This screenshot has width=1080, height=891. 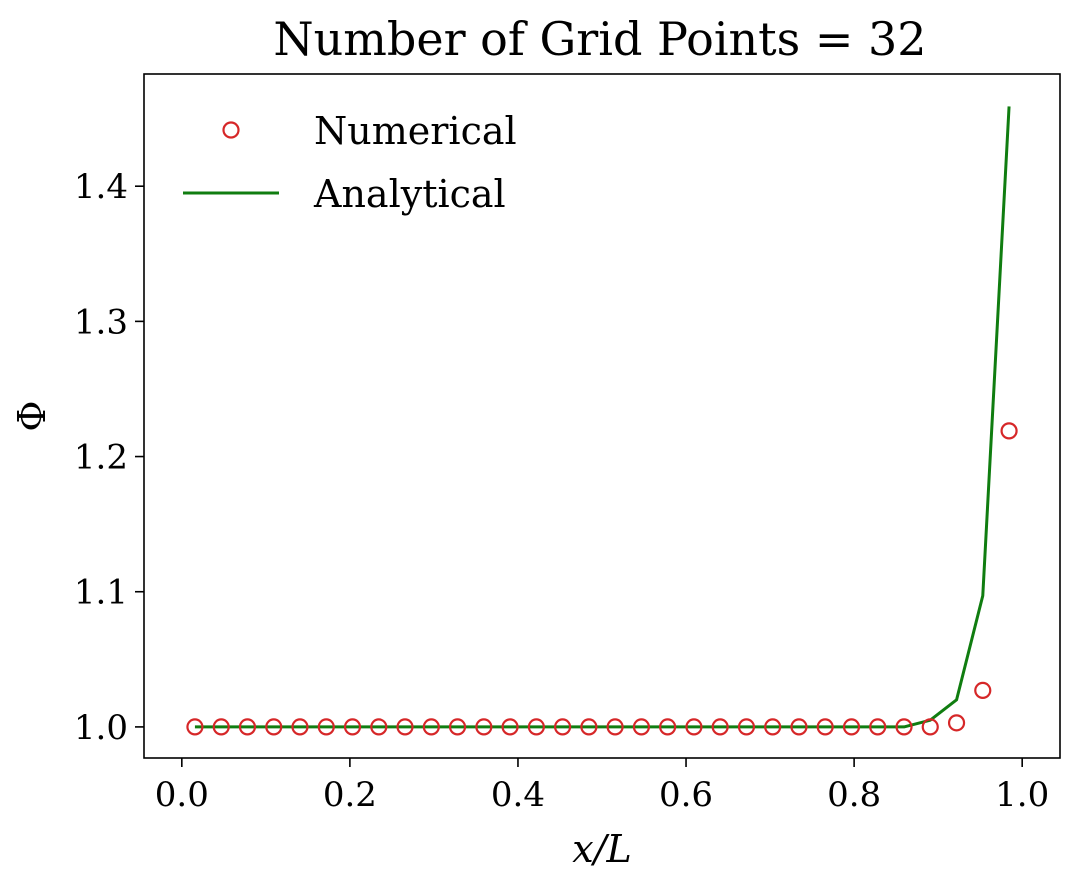 I want to click on legend-label-analytical: Analytical, so click(x=409, y=194).